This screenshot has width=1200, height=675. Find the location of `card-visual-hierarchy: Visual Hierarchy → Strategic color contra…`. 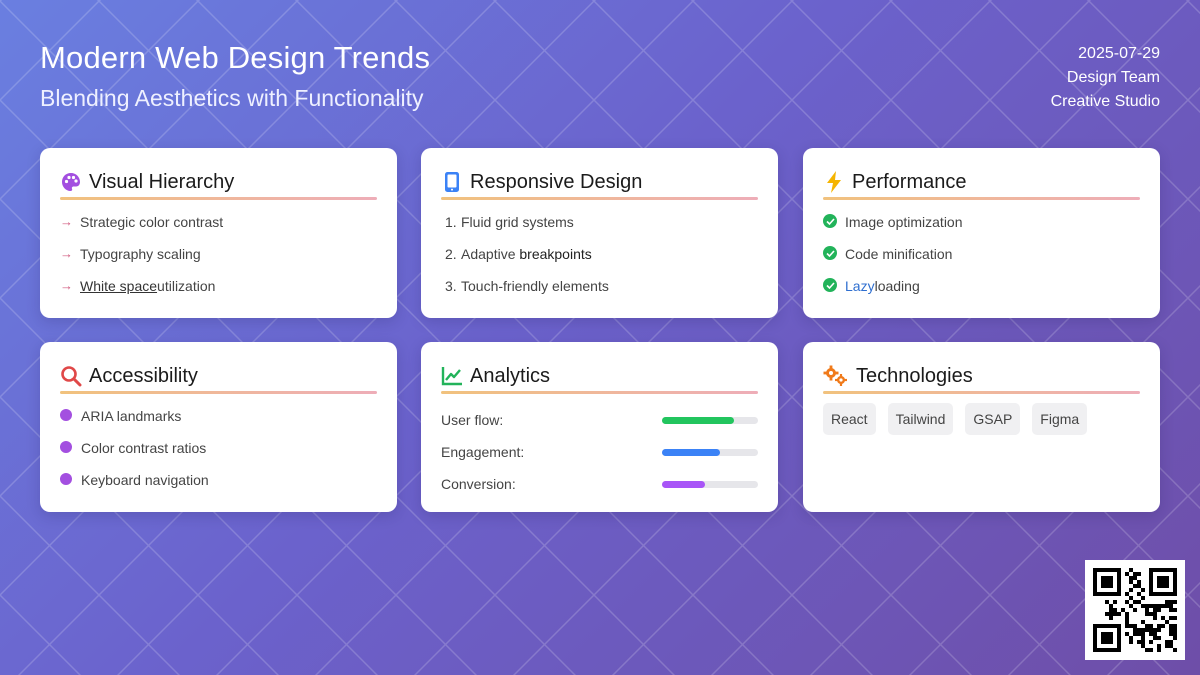

card-visual-hierarchy: Visual Hierarchy → Strategic color contra… is located at coordinates (218, 233).